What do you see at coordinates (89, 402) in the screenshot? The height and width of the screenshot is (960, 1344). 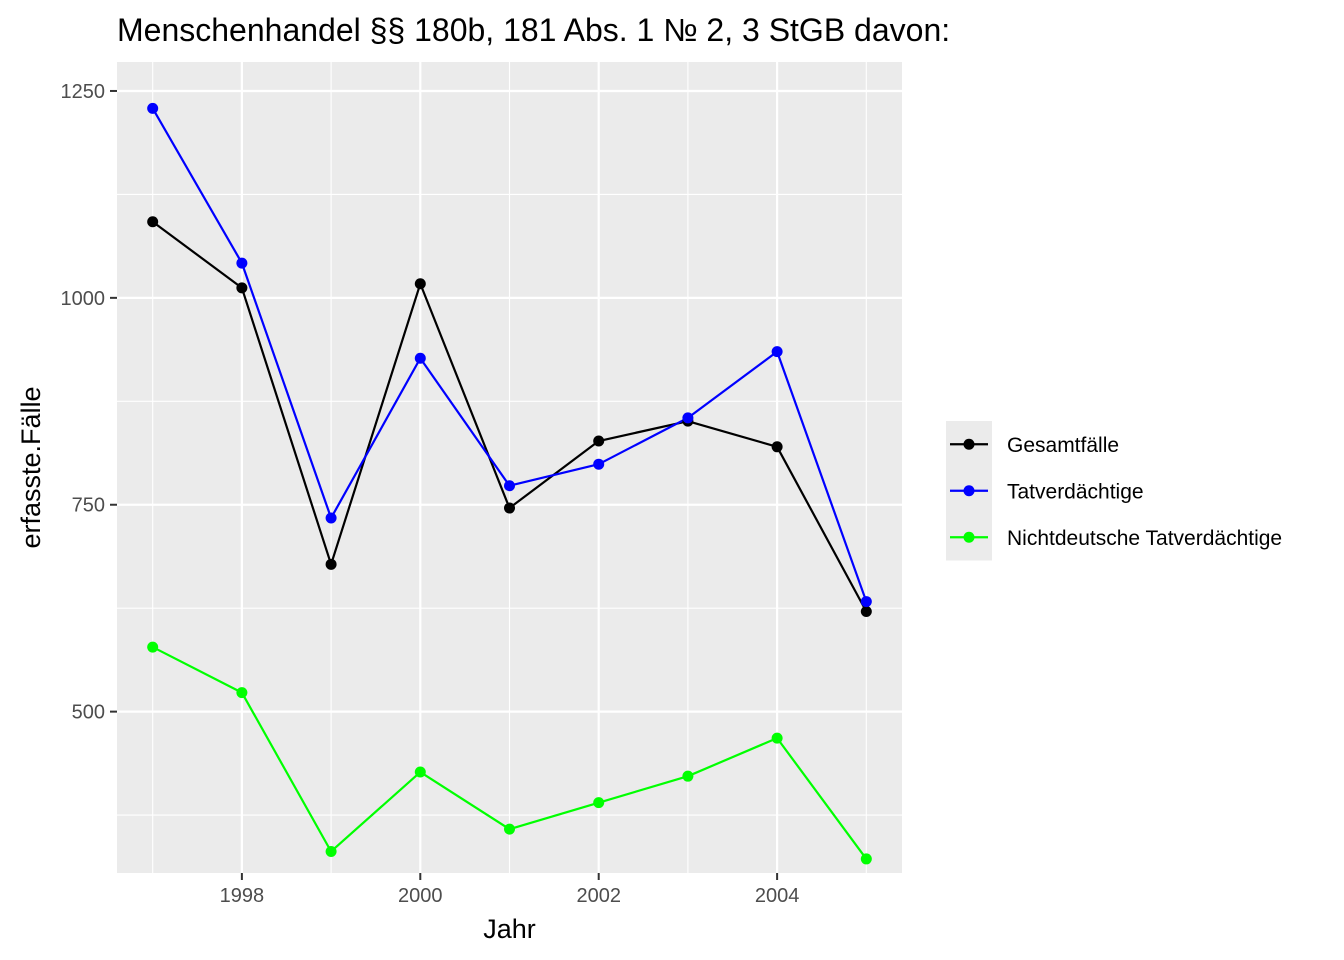 I see `y-axis: 500 750 1000 1250` at bounding box center [89, 402].